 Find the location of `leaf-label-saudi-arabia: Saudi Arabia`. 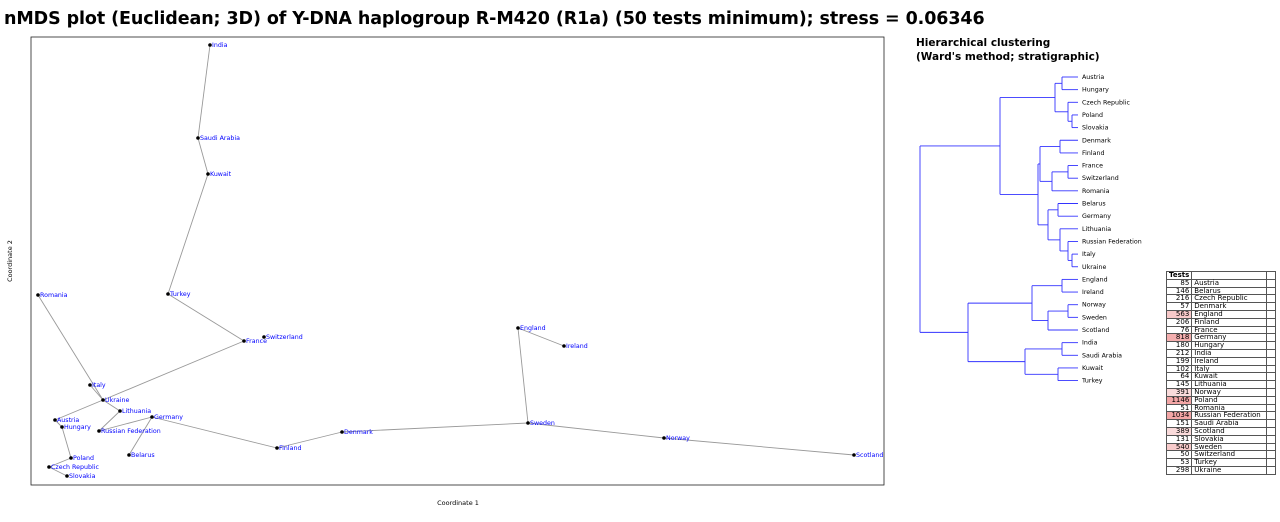

leaf-label-saudi-arabia: Saudi Arabia is located at coordinates (1102, 355).